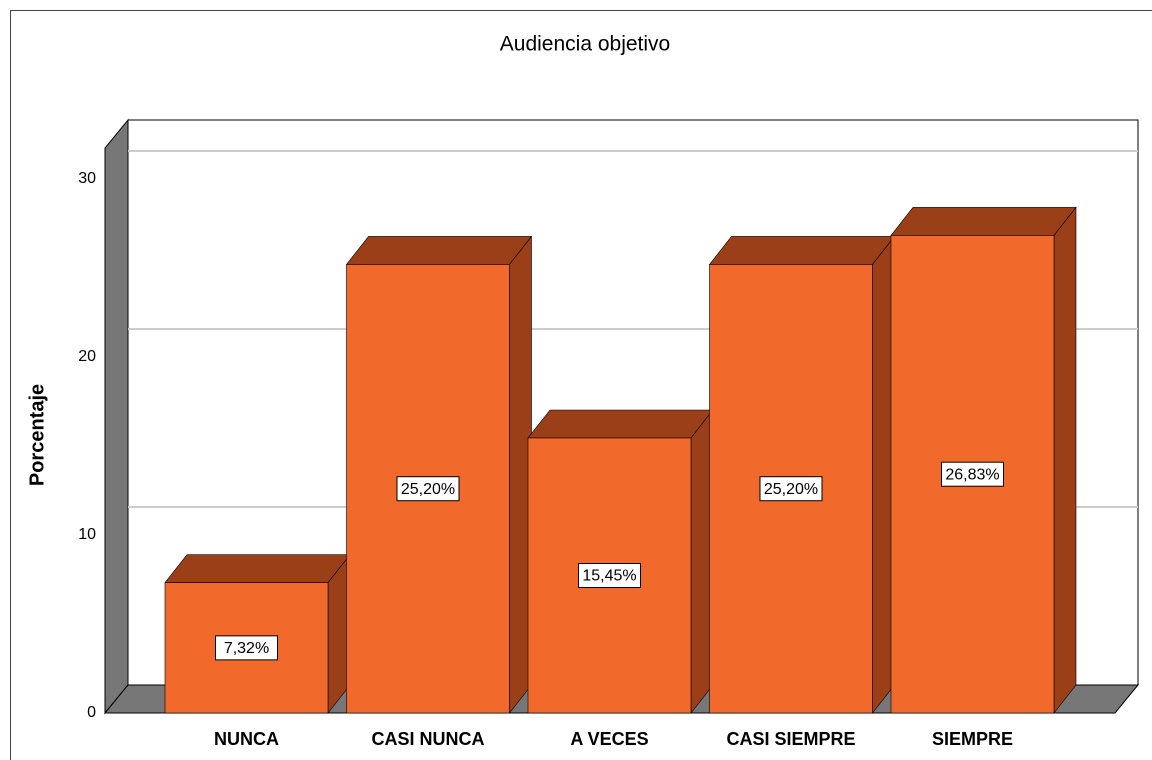 This screenshot has height=760, width=1152. What do you see at coordinates (87, 534) in the screenshot?
I see `y-tick-label: 10` at bounding box center [87, 534].